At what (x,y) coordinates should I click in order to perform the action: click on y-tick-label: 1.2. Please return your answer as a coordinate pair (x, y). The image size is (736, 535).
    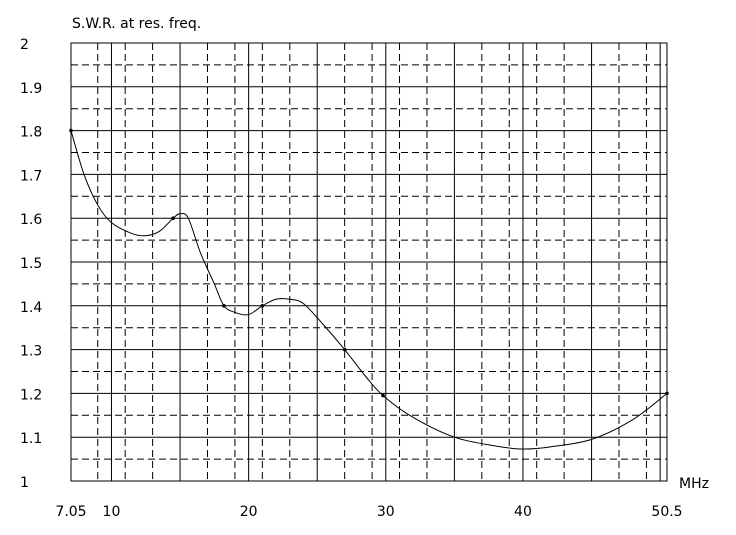
    Looking at the image, I should click on (31, 395).